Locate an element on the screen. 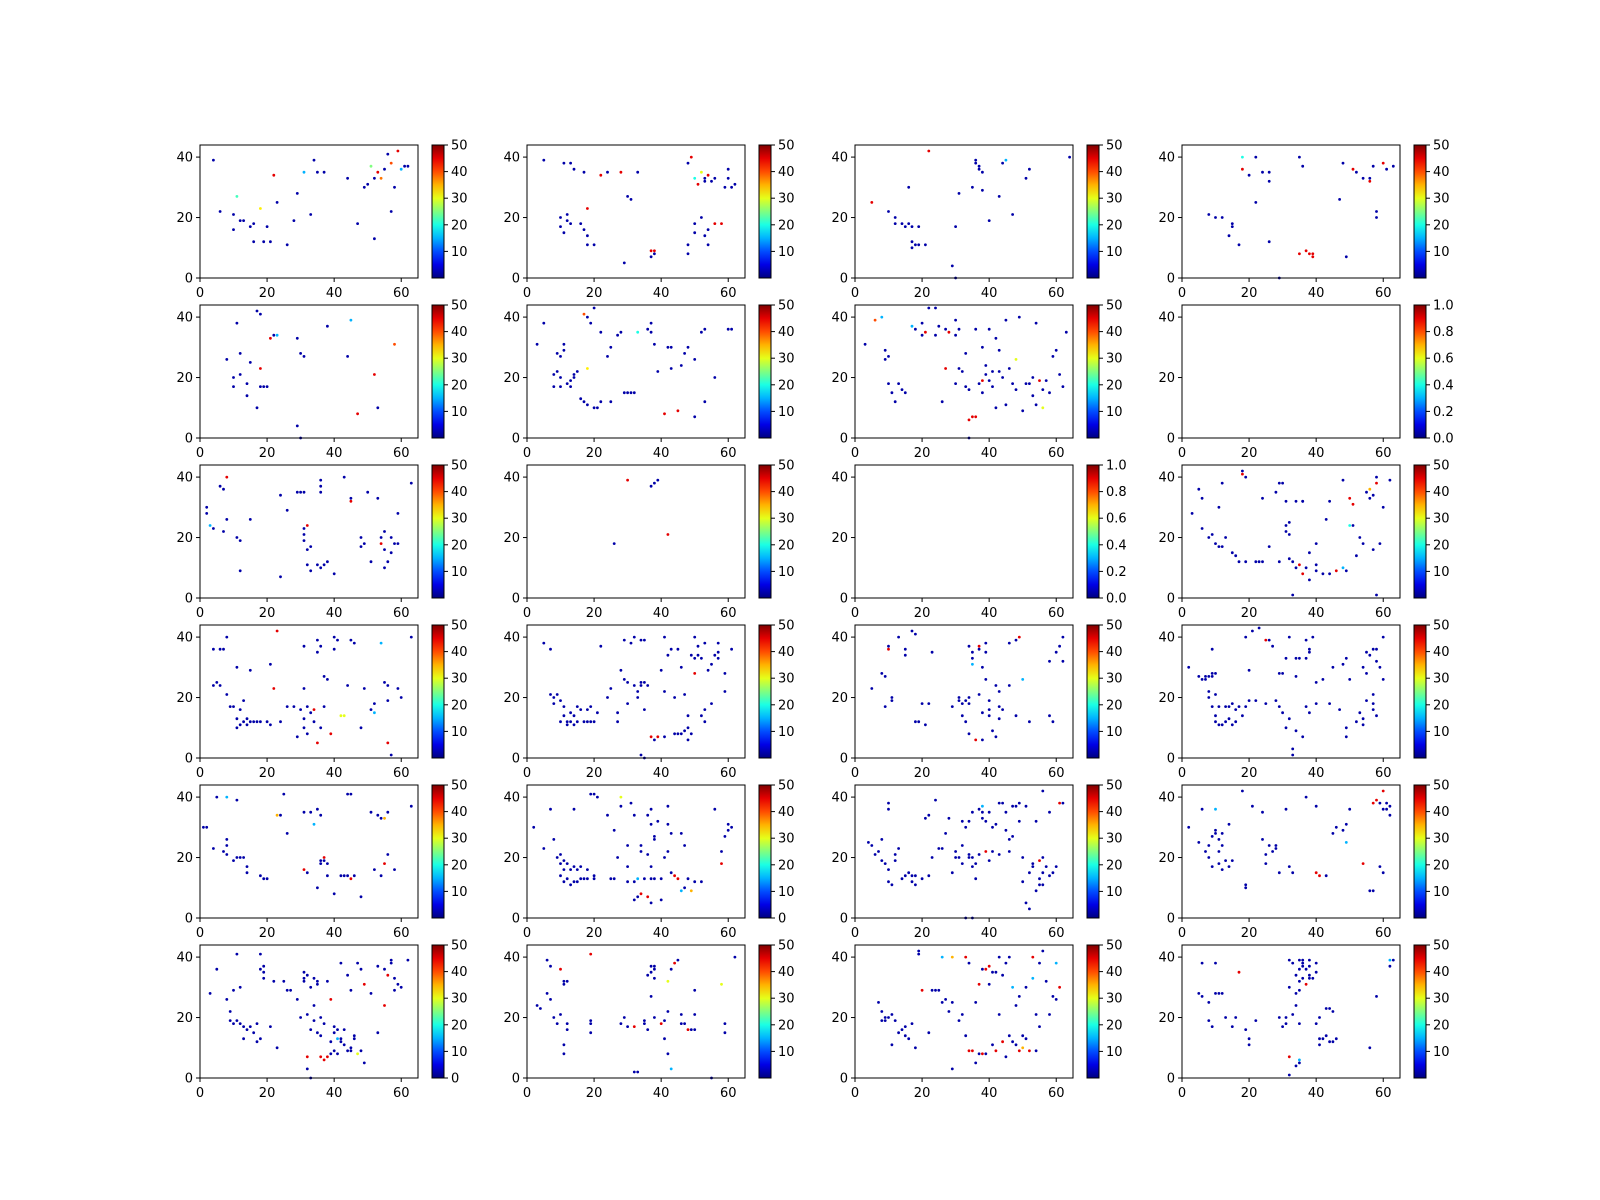 The width and height of the screenshot is (1600, 1200). y-tick-label: 0 is located at coordinates (1171, 599).